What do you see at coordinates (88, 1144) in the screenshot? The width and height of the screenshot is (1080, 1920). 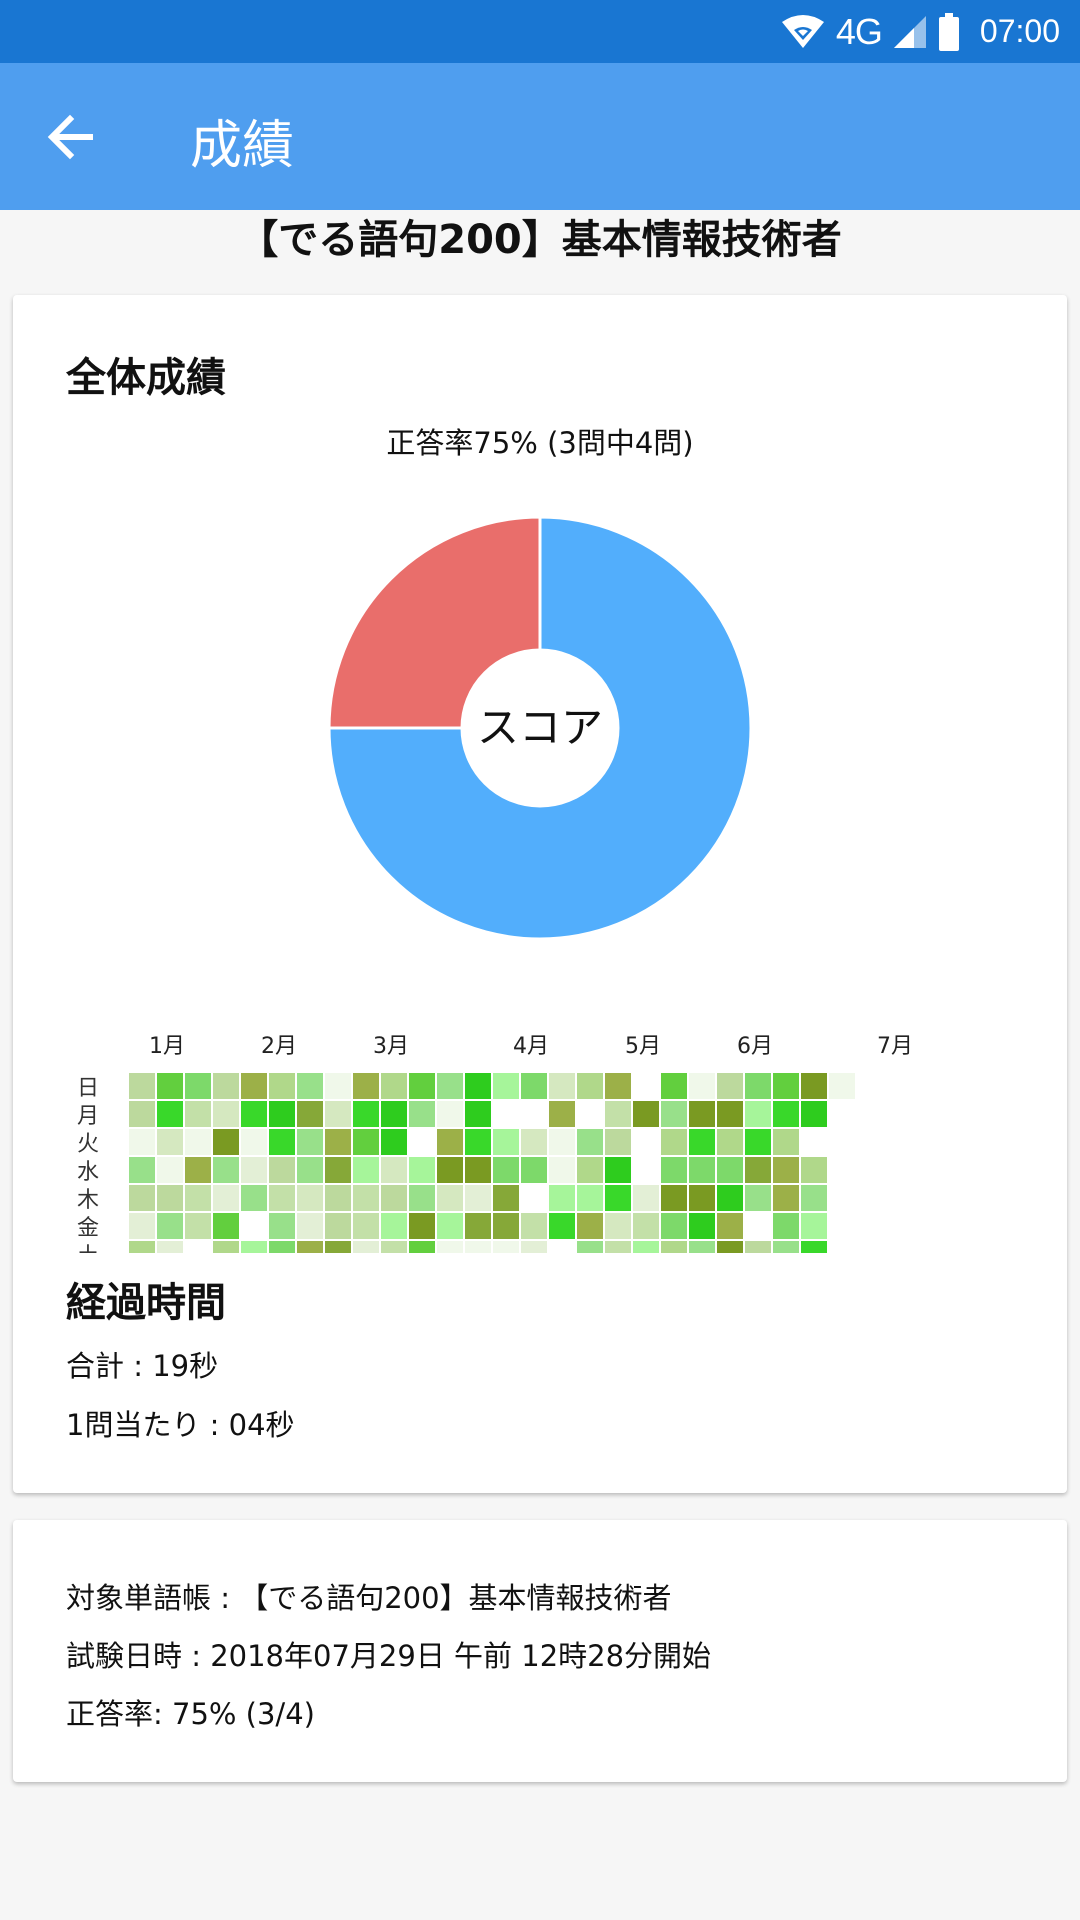 I see `heatmap-weekday-label: 火` at bounding box center [88, 1144].